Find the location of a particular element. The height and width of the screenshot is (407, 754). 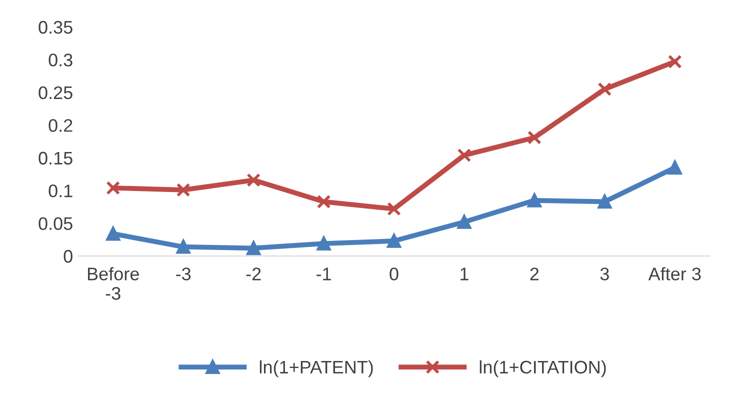

legend-label: ln(1+PATENT) is located at coordinates (316, 369).